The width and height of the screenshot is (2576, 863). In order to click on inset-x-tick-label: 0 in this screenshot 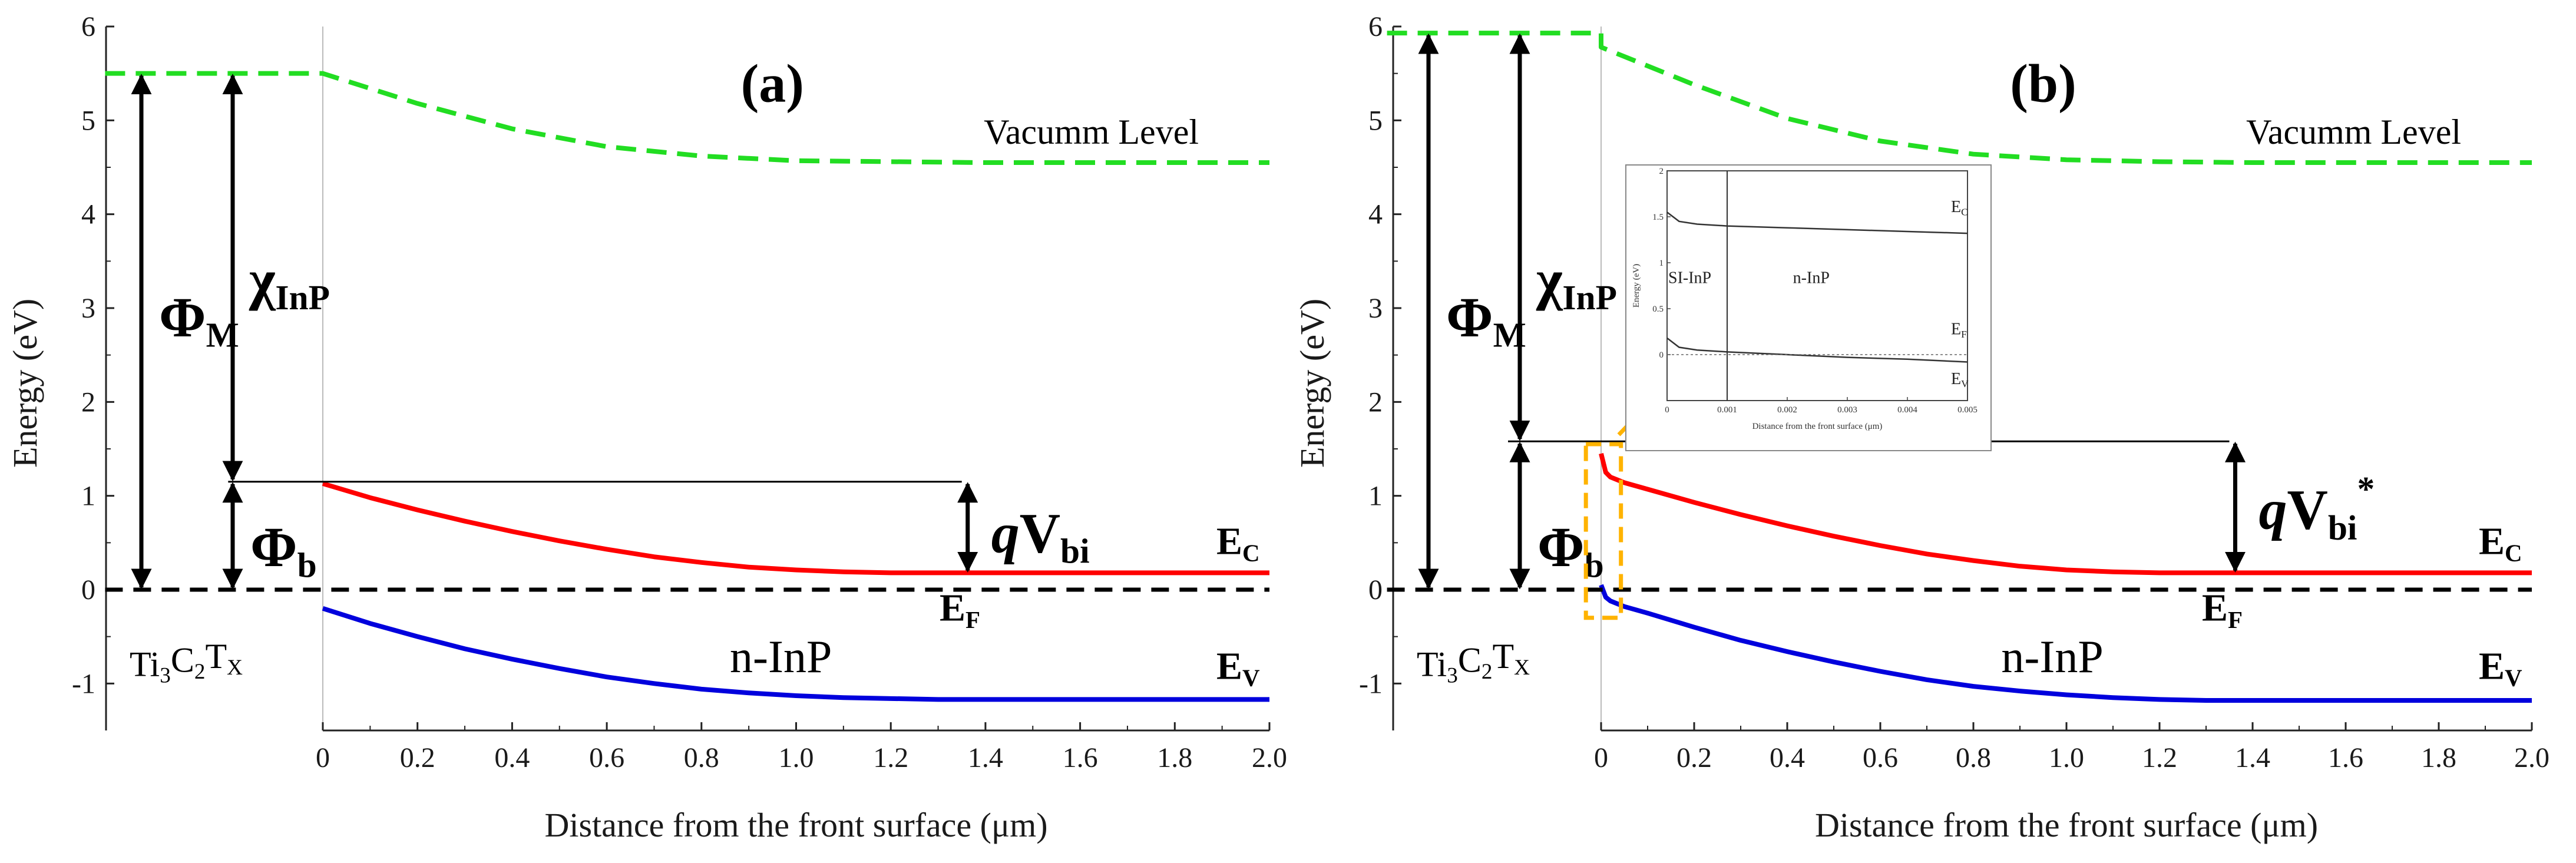, I will do `click(1667, 410)`.